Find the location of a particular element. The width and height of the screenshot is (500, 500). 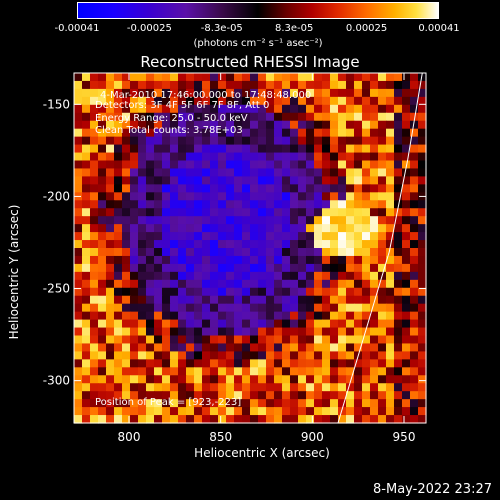

colorbar is located at coordinates (258, 10).